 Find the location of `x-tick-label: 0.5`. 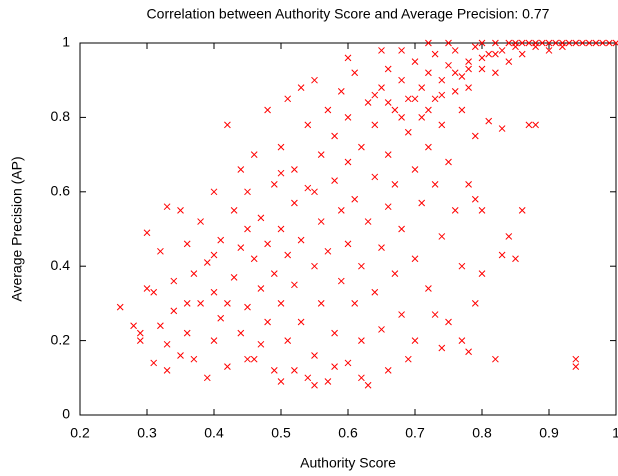

x-tick-label: 0.5 is located at coordinates (281, 433).